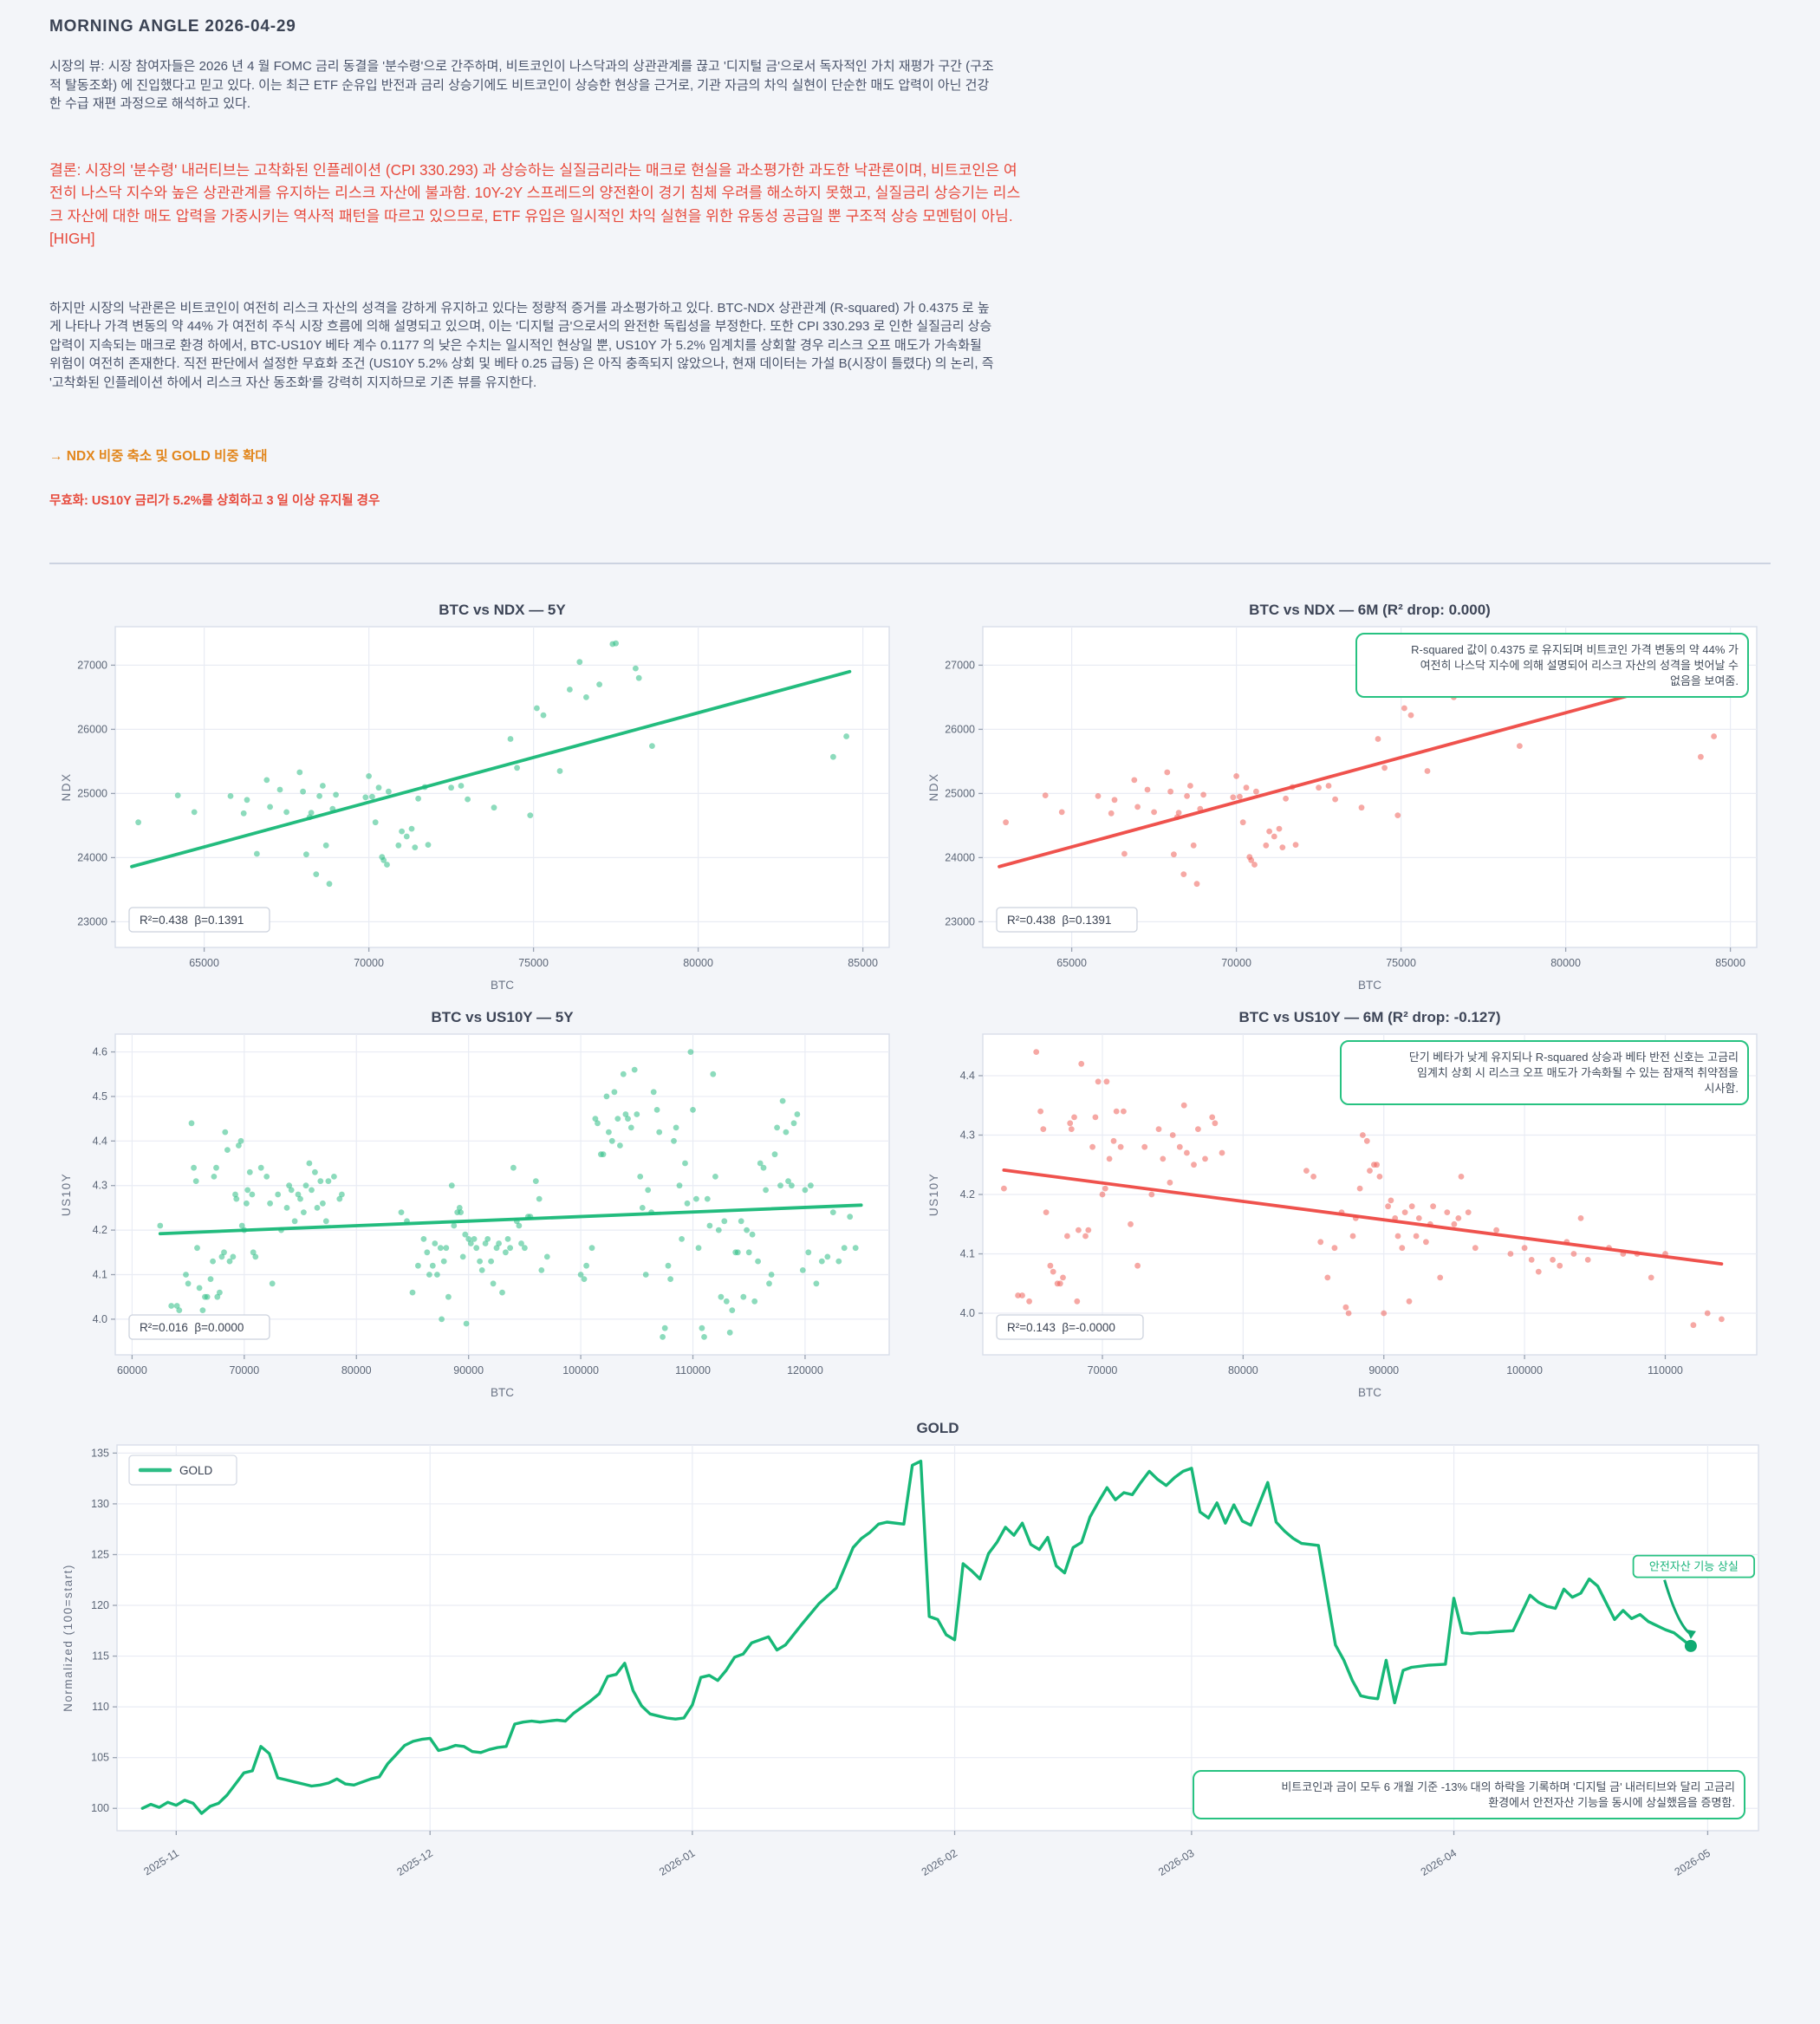 The image size is (1820, 2024). What do you see at coordinates (1611, 1802) in the screenshot?
I see `svg-text: 환경에서 안전자산 기능을 동시에 상실했음을 증명함.` at bounding box center [1611, 1802].